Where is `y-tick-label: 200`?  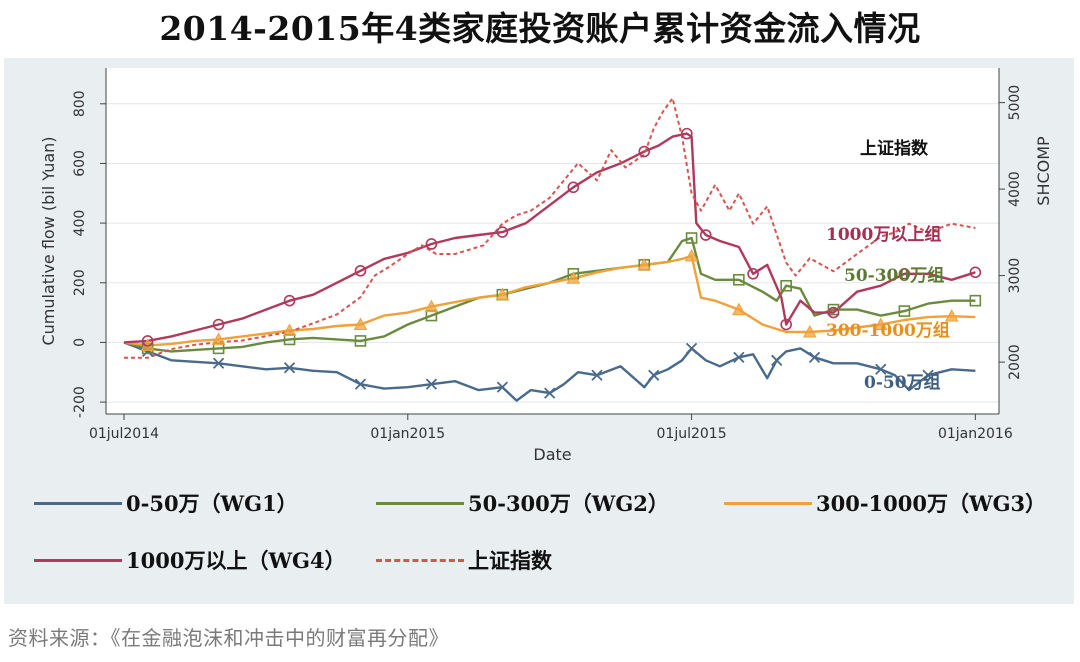 y-tick-label: 200 is located at coordinates (80, 282).